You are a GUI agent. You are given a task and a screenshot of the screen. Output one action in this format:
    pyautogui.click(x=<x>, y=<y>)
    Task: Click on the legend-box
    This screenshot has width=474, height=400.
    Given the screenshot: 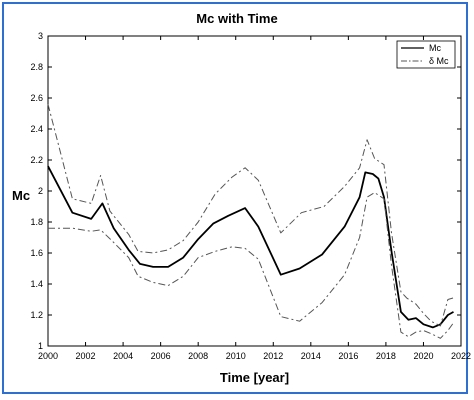 What is the action you would take?
    pyautogui.click(x=426, y=54)
    